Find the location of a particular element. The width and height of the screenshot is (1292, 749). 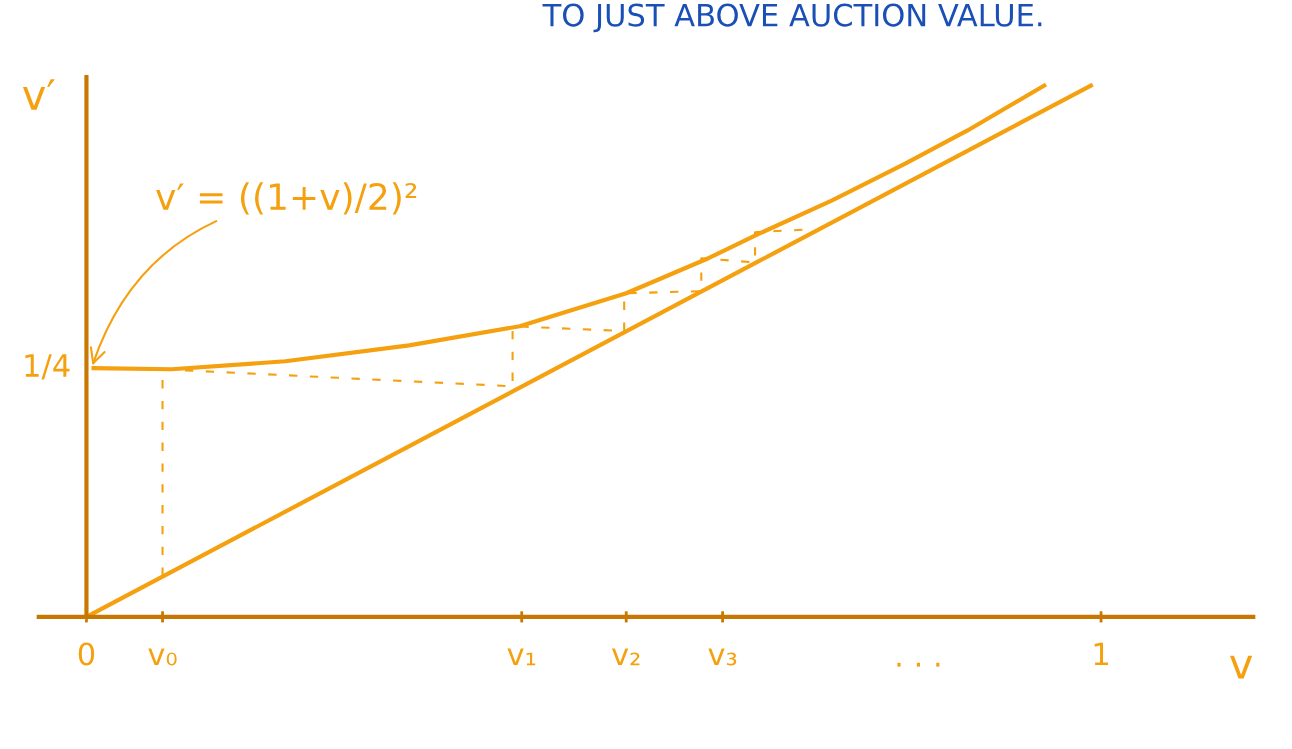

x-tick-label: v₀ is located at coordinates (162, 657).